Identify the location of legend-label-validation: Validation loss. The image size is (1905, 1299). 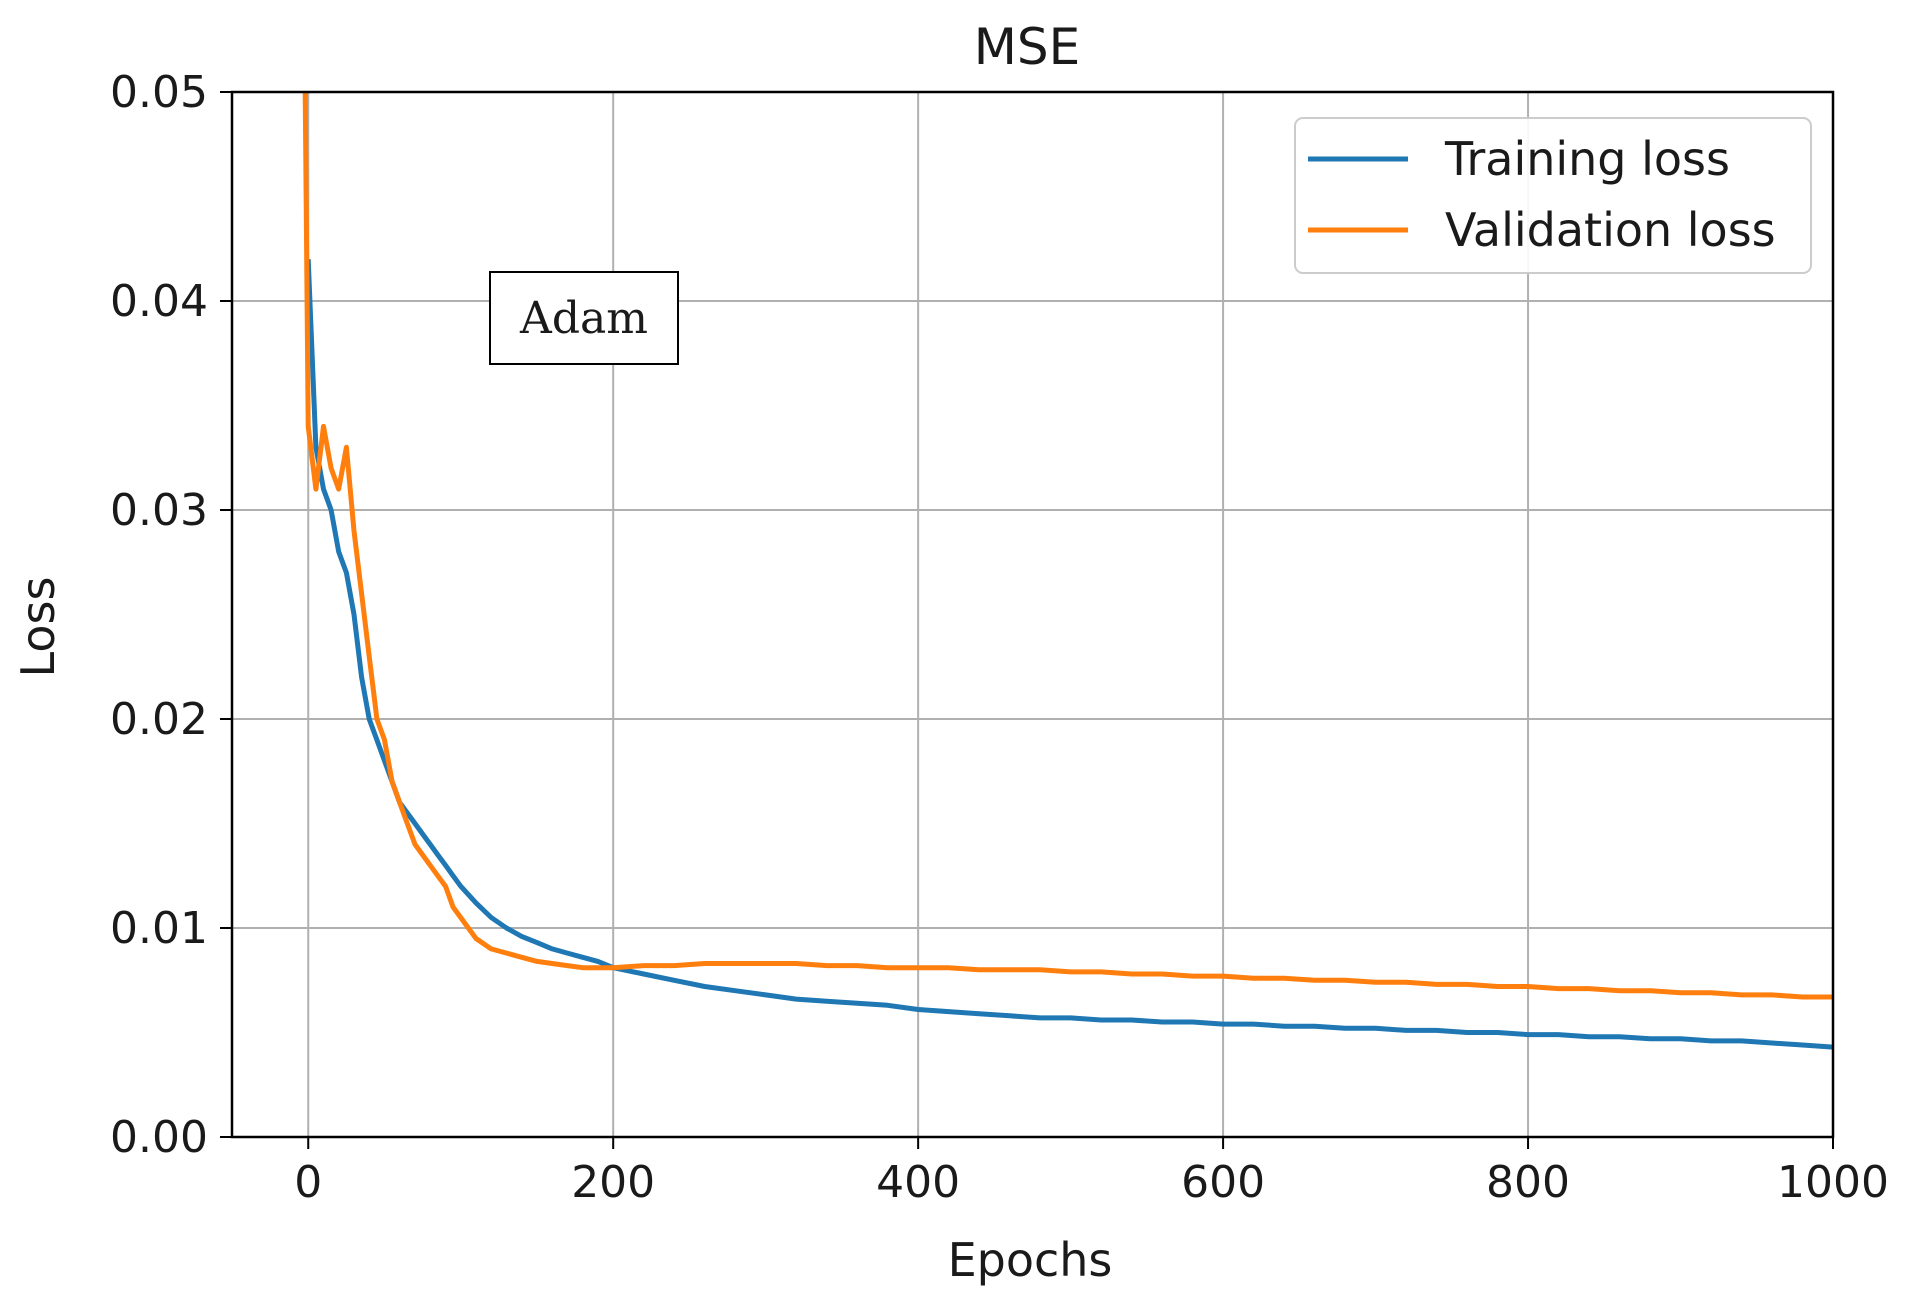
(1610, 230).